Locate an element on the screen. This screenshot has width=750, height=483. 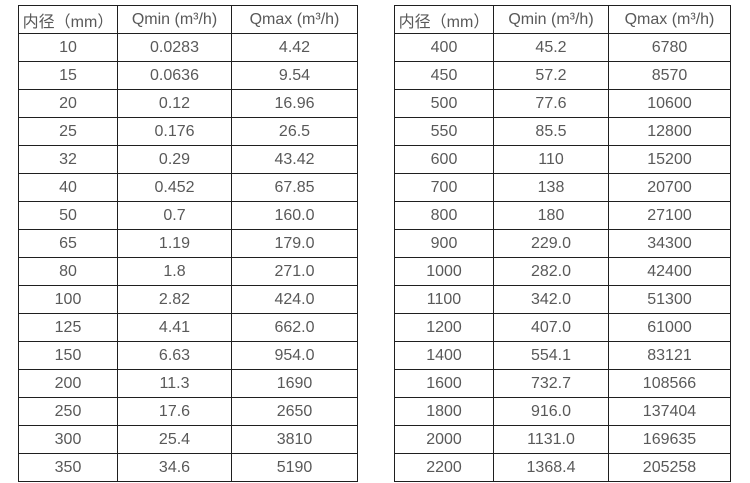
cell-qmin: 138 is located at coordinates (551, 187).